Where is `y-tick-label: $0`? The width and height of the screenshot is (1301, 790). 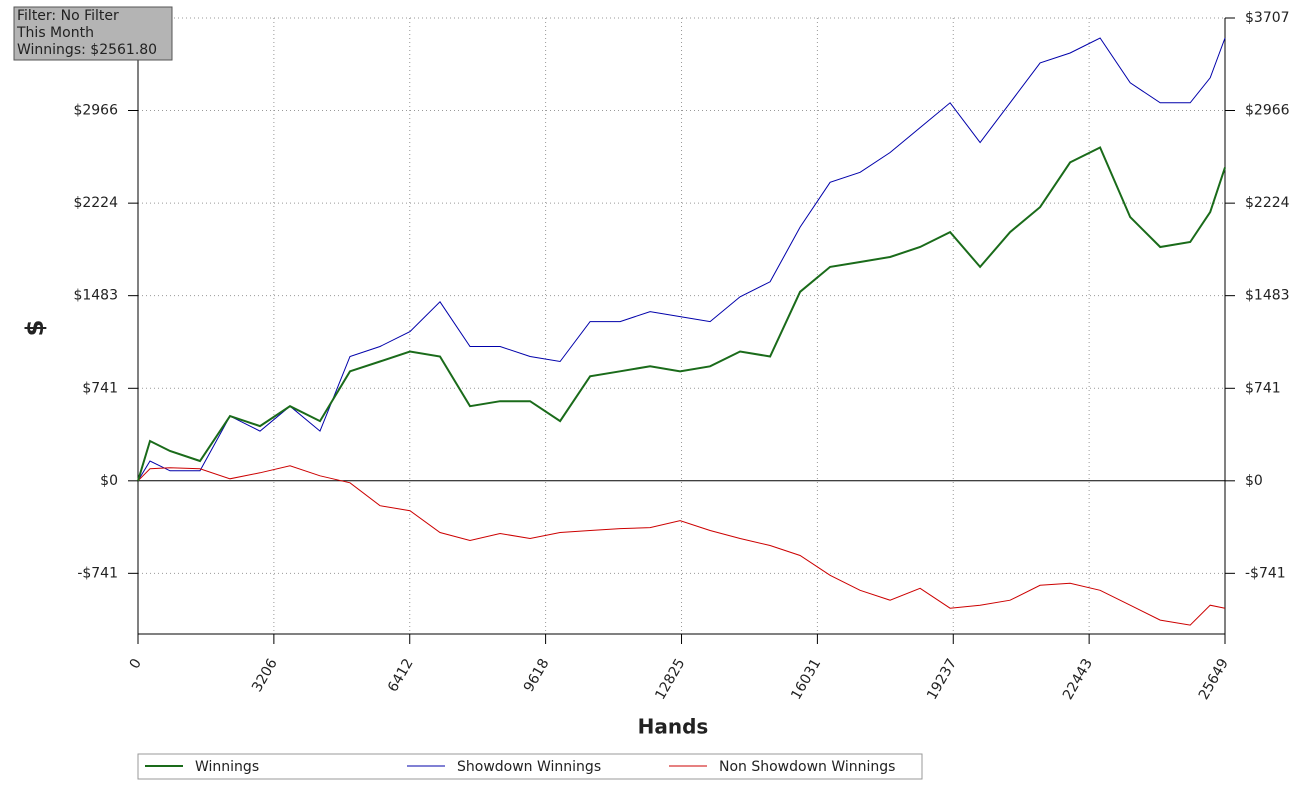
y-tick-label: $0 is located at coordinates (109, 481).